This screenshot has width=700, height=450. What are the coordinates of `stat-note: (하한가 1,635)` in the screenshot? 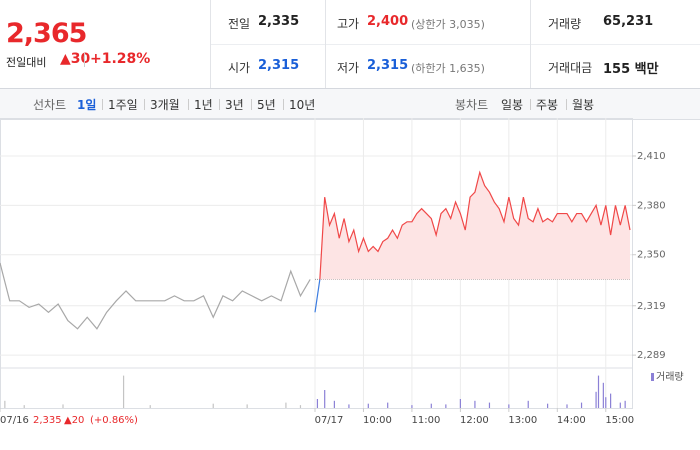 It's located at (448, 68).